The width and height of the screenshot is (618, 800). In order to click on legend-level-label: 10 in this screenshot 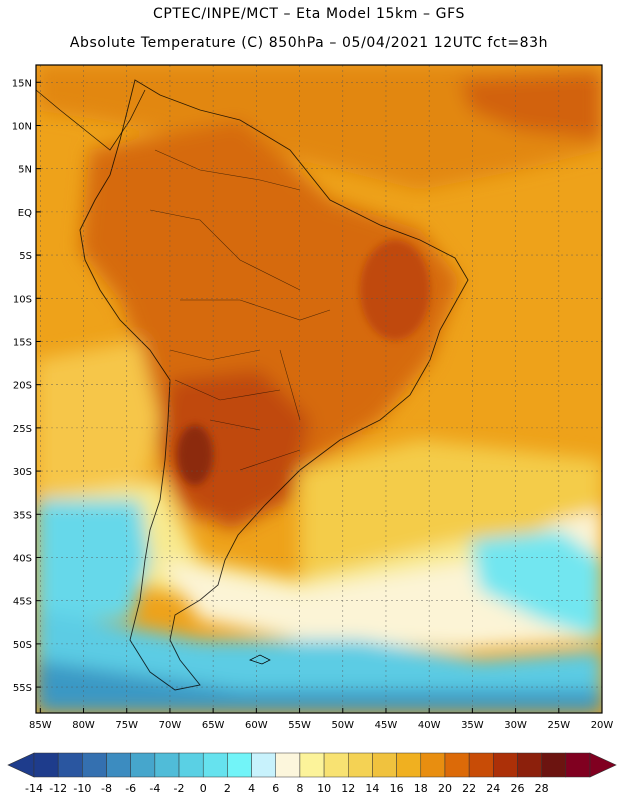, I will do `click(324, 788)`.